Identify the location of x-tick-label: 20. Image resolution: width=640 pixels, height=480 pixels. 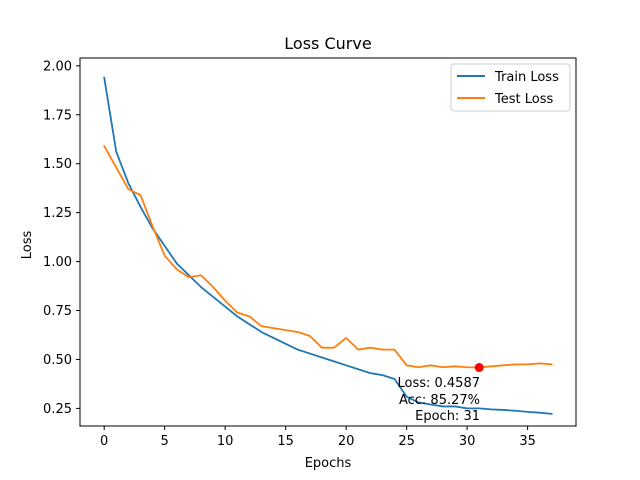
(346, 441).